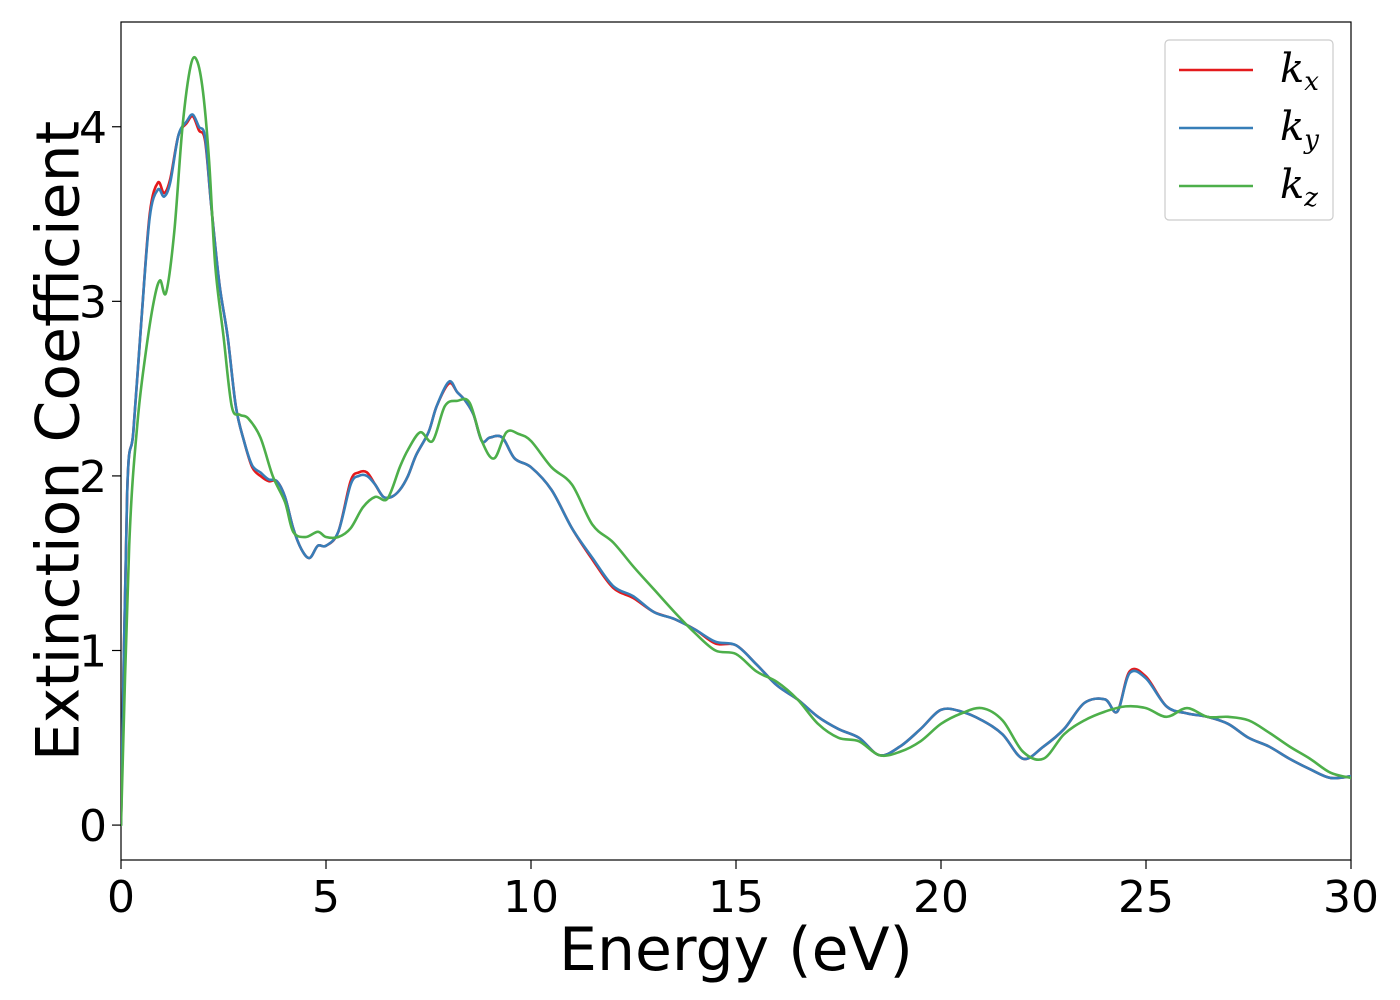 The width and height of the screenshot is (1400, 1000). What do you see at coordinates (941, 897) in the screenshot?
I see `x-tick-label: 20` at bounding box center [941, 897].